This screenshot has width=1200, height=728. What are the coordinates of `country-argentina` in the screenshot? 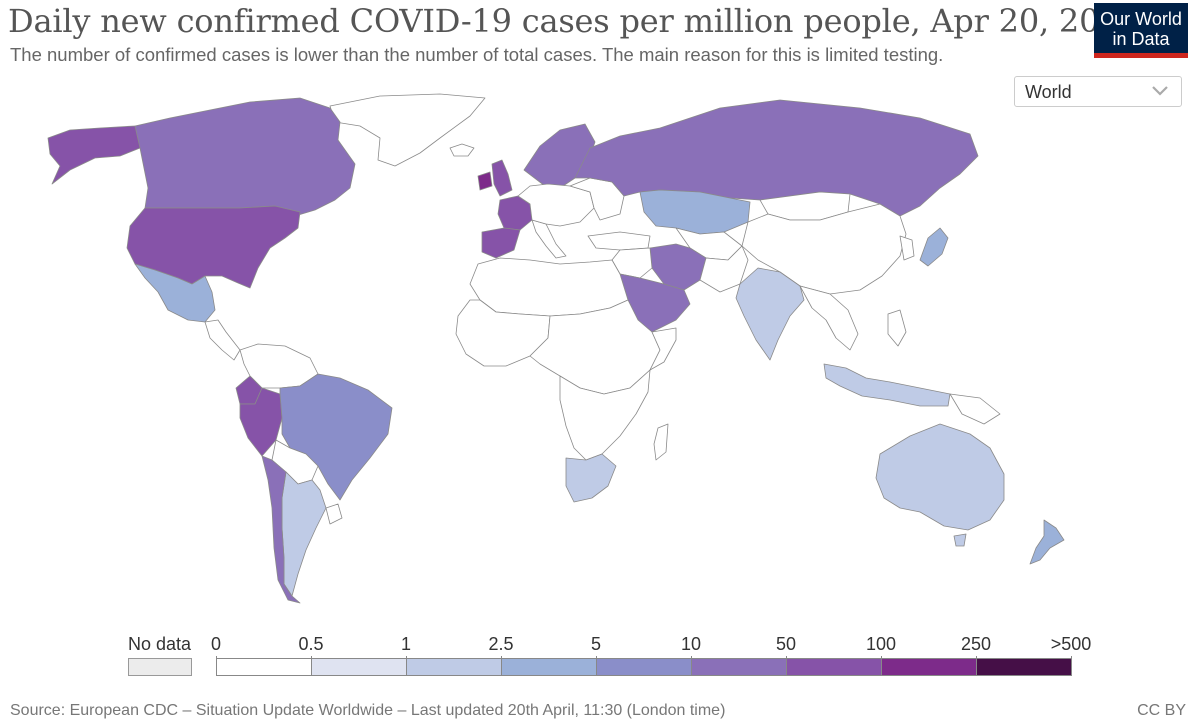 It's located at (304, 534).